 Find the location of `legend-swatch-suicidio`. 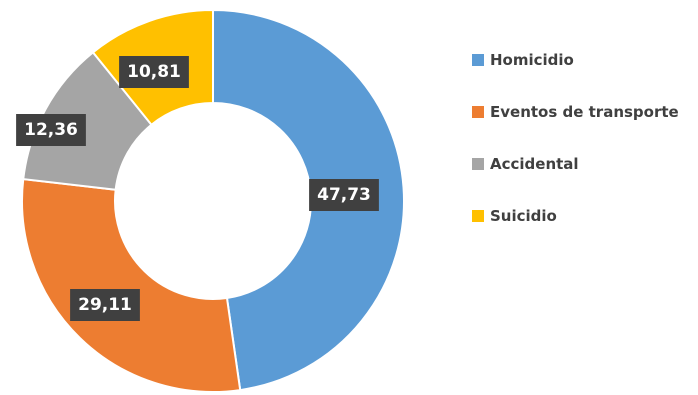

legend-swatch-suicidio is located at coordinates (478, 215).